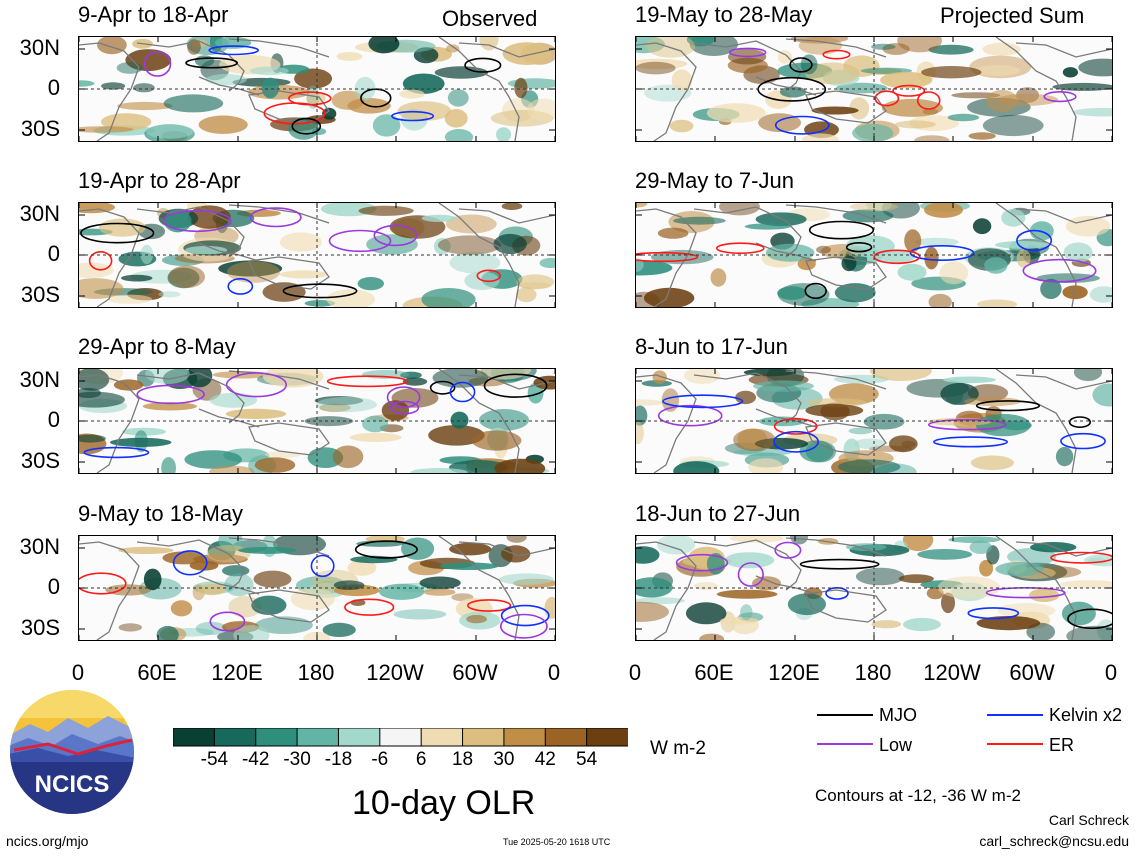 The image size is (1135, 856). I want to click on colorbar-tick-label: -54, so click(214, 759).